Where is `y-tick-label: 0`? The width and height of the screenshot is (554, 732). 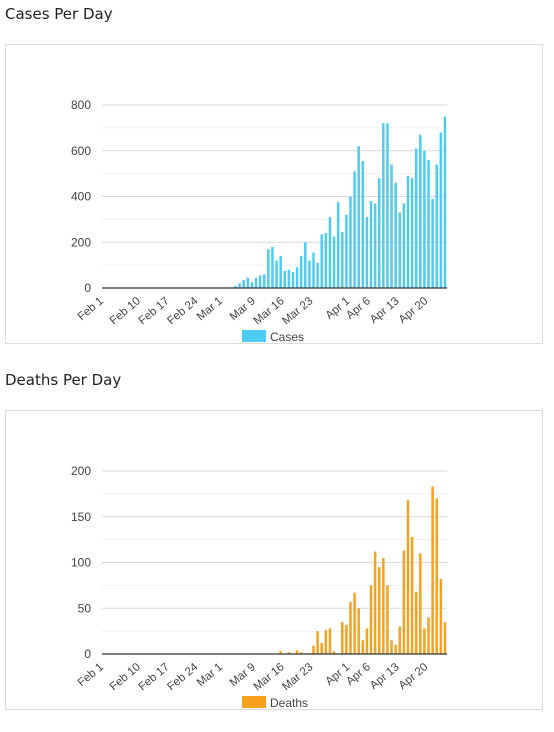 y-tick-label: 0 is located at coordinates (87, 654).